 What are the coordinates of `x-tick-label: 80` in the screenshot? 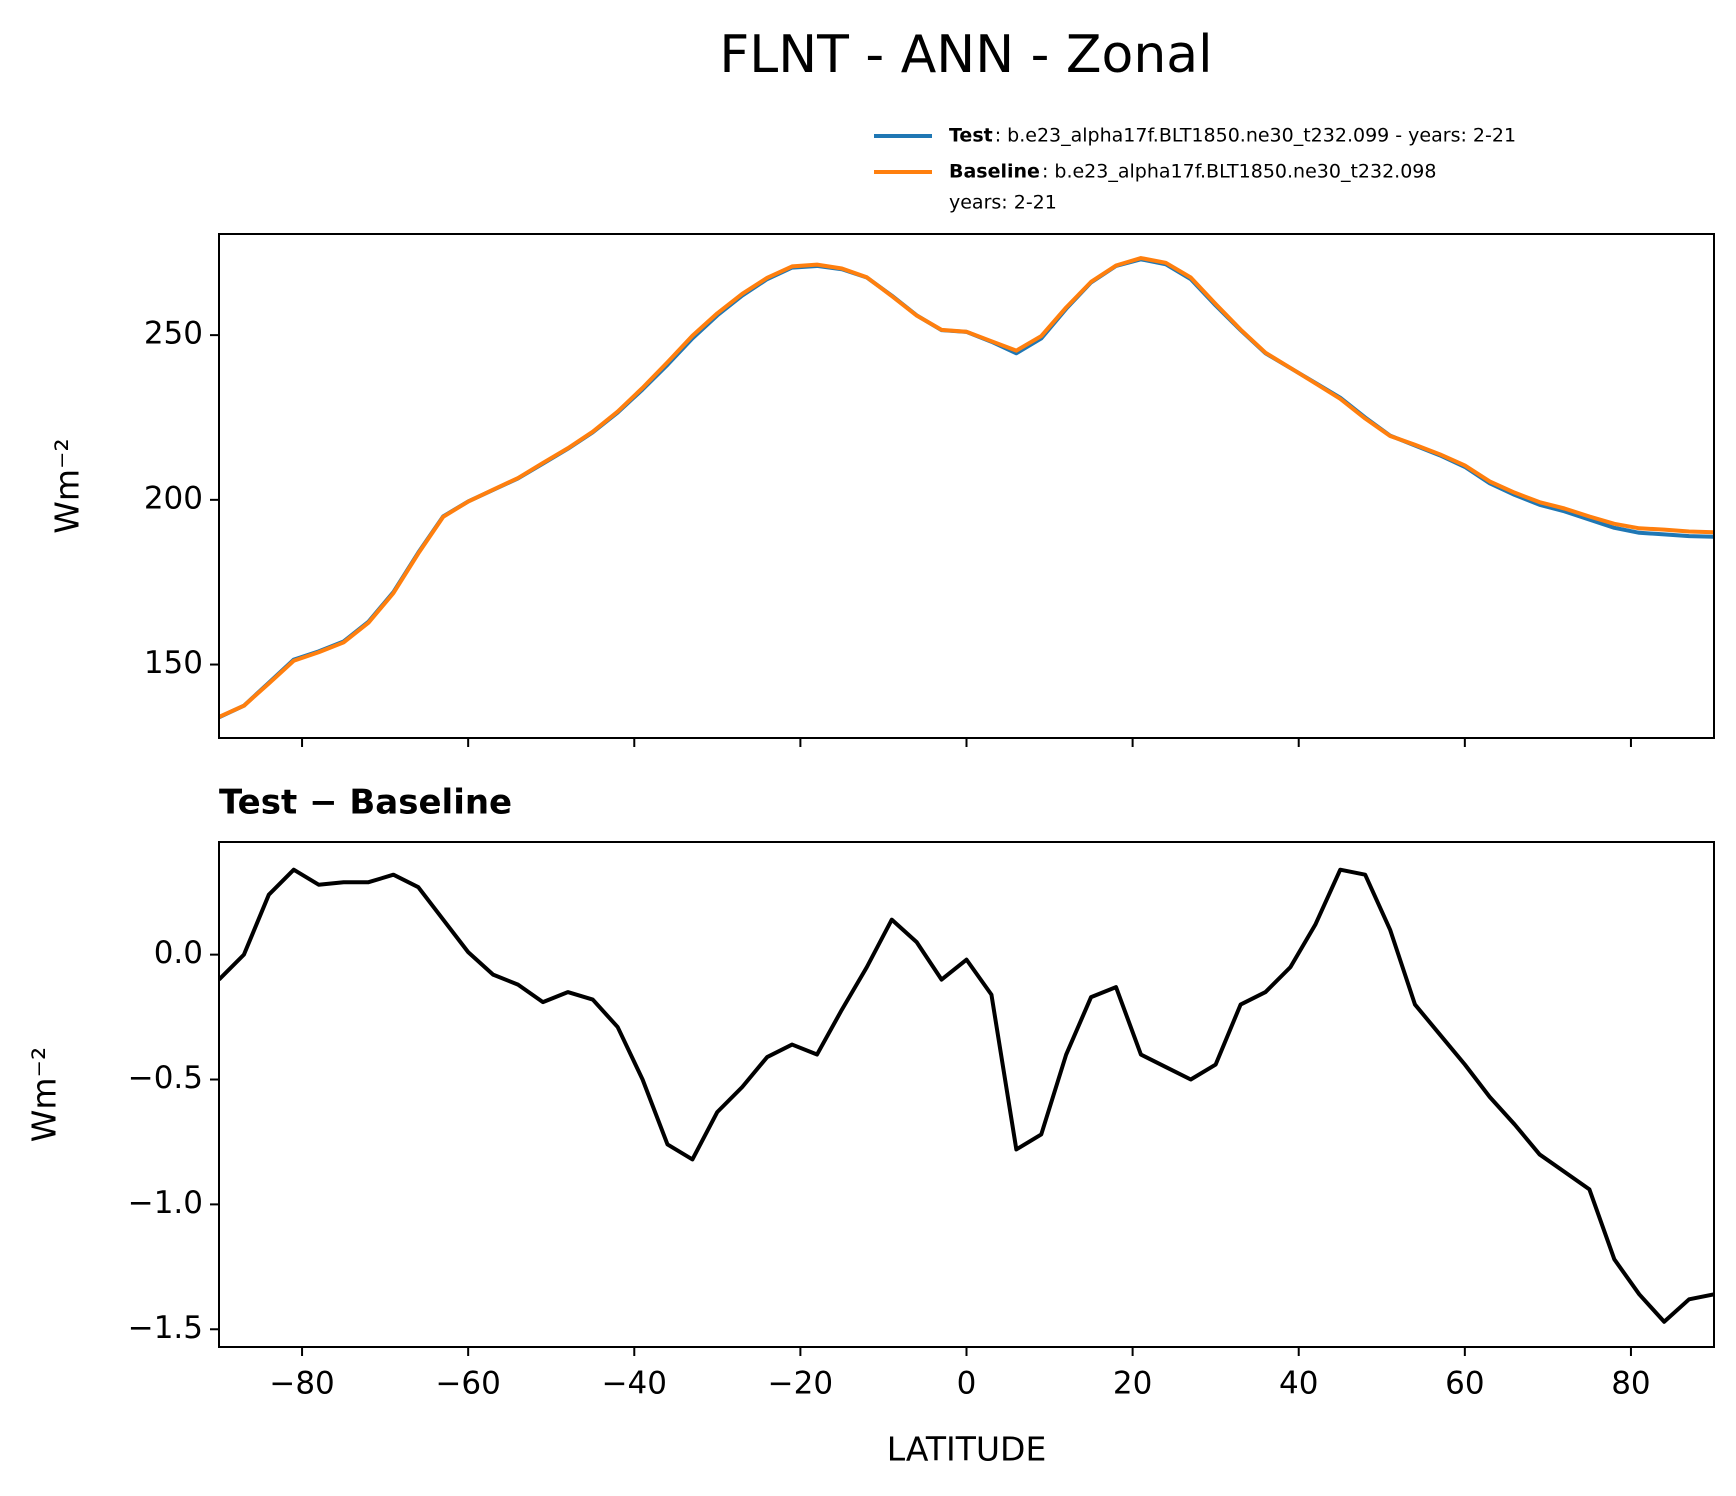 It's located at (1630, 1384).